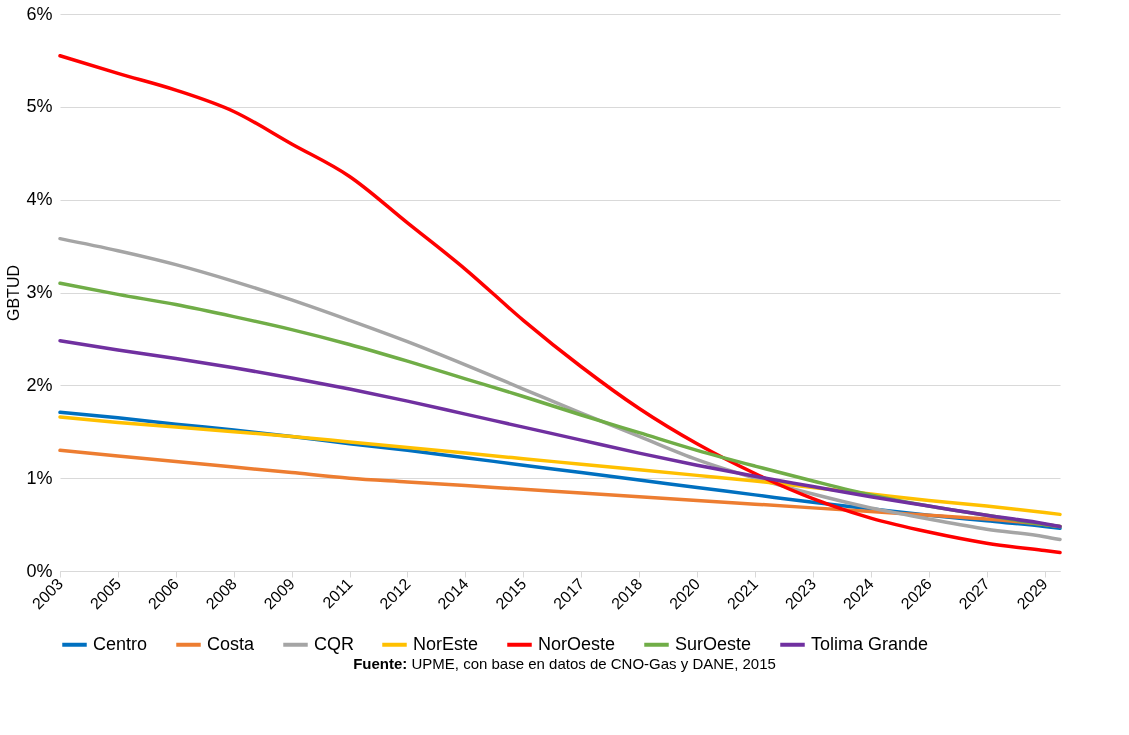 The width and height of the screenshot is (1129, 735). I want to click on y-tick-label: 4%, so click(39, 199).